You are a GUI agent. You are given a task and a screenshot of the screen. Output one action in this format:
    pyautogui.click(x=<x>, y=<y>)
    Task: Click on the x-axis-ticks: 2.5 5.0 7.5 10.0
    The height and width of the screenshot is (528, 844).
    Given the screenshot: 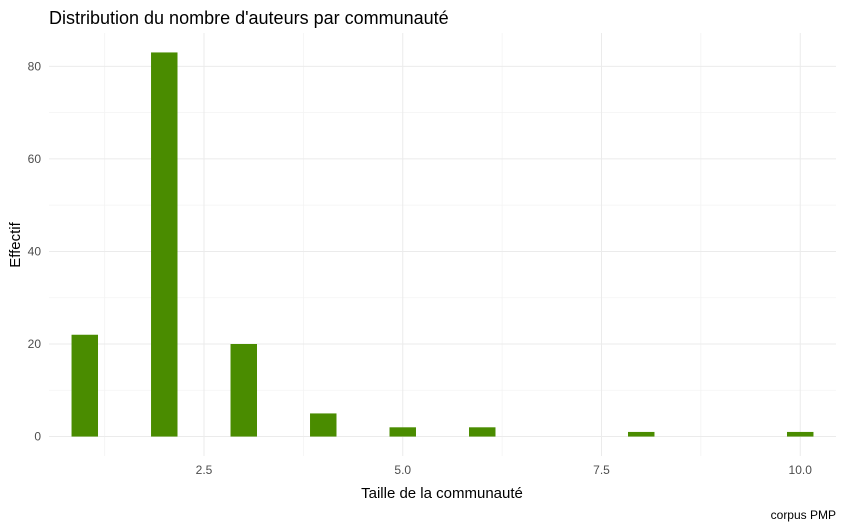 What is the action you would take?
    pyautogui.click(x=504, y=470)
    